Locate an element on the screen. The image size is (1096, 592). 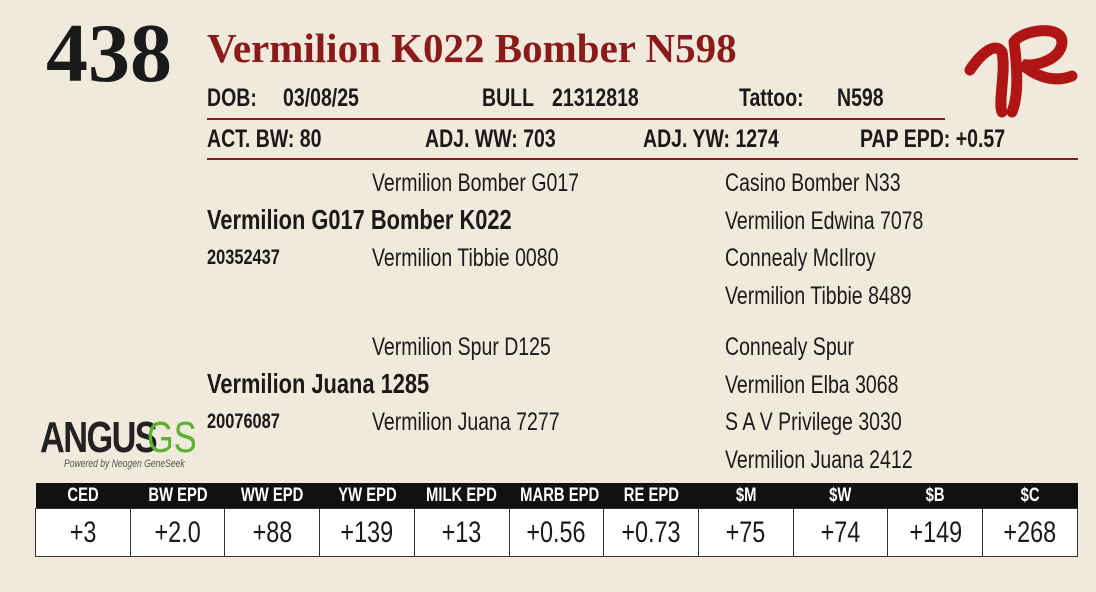
epd-header-cell: YW EPD is located at coordinates (367, 496).